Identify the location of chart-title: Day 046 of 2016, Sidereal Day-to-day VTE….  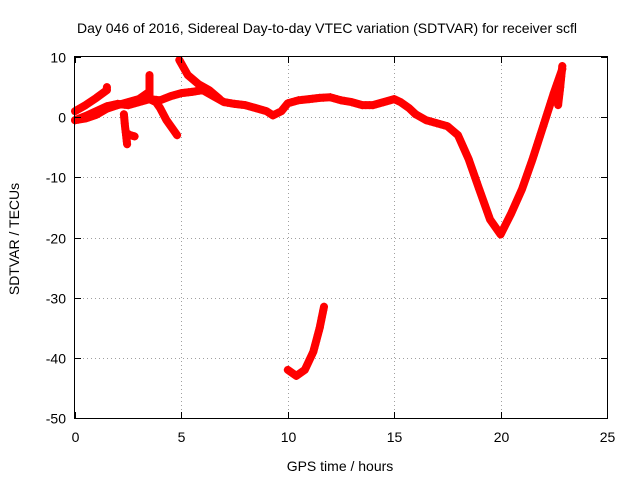
(327, 28).